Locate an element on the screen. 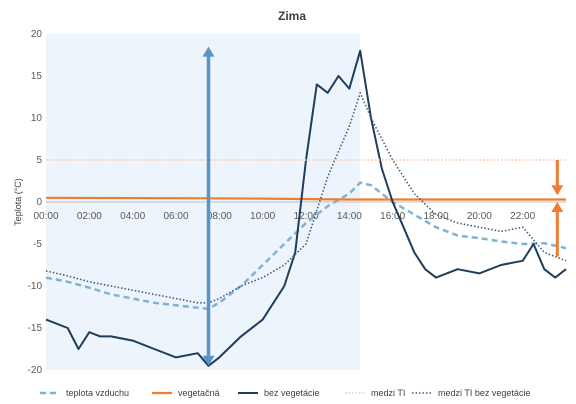  legend-label-0: teplota vzduchu is located at coordinates (97, 393).